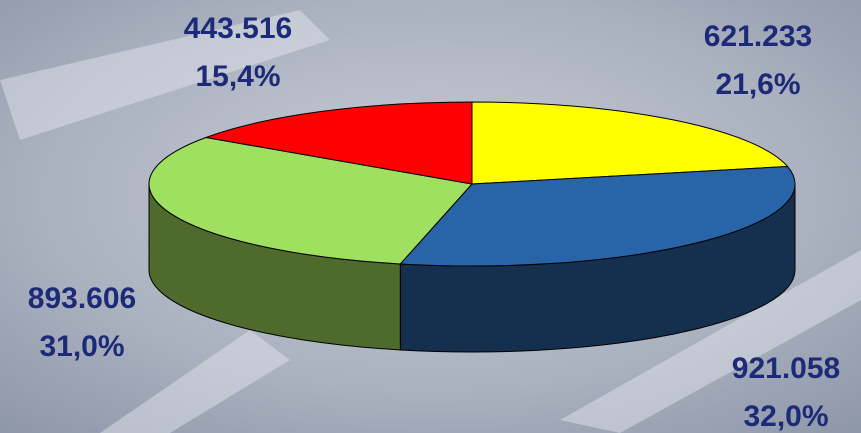  I want to click on value-label: 921.058, so click(786, 368).